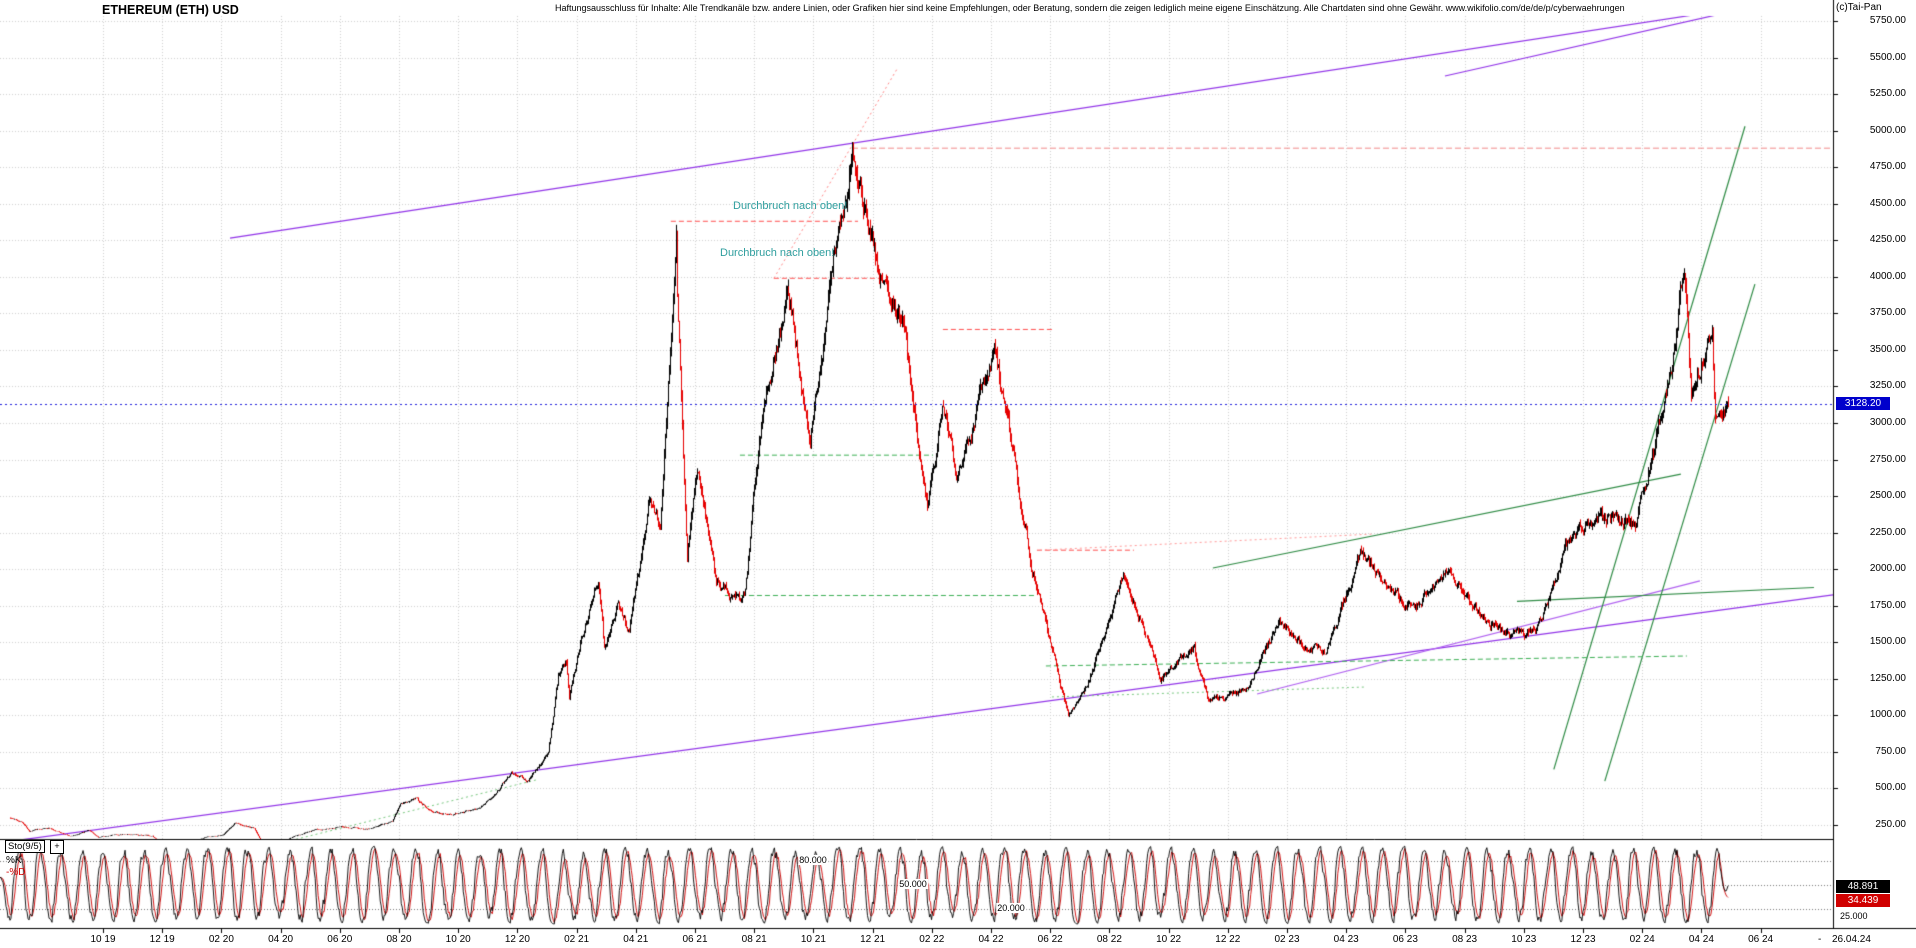  I want to click on stochastic-extra-level-label: 25.000, so click(1854, 916).